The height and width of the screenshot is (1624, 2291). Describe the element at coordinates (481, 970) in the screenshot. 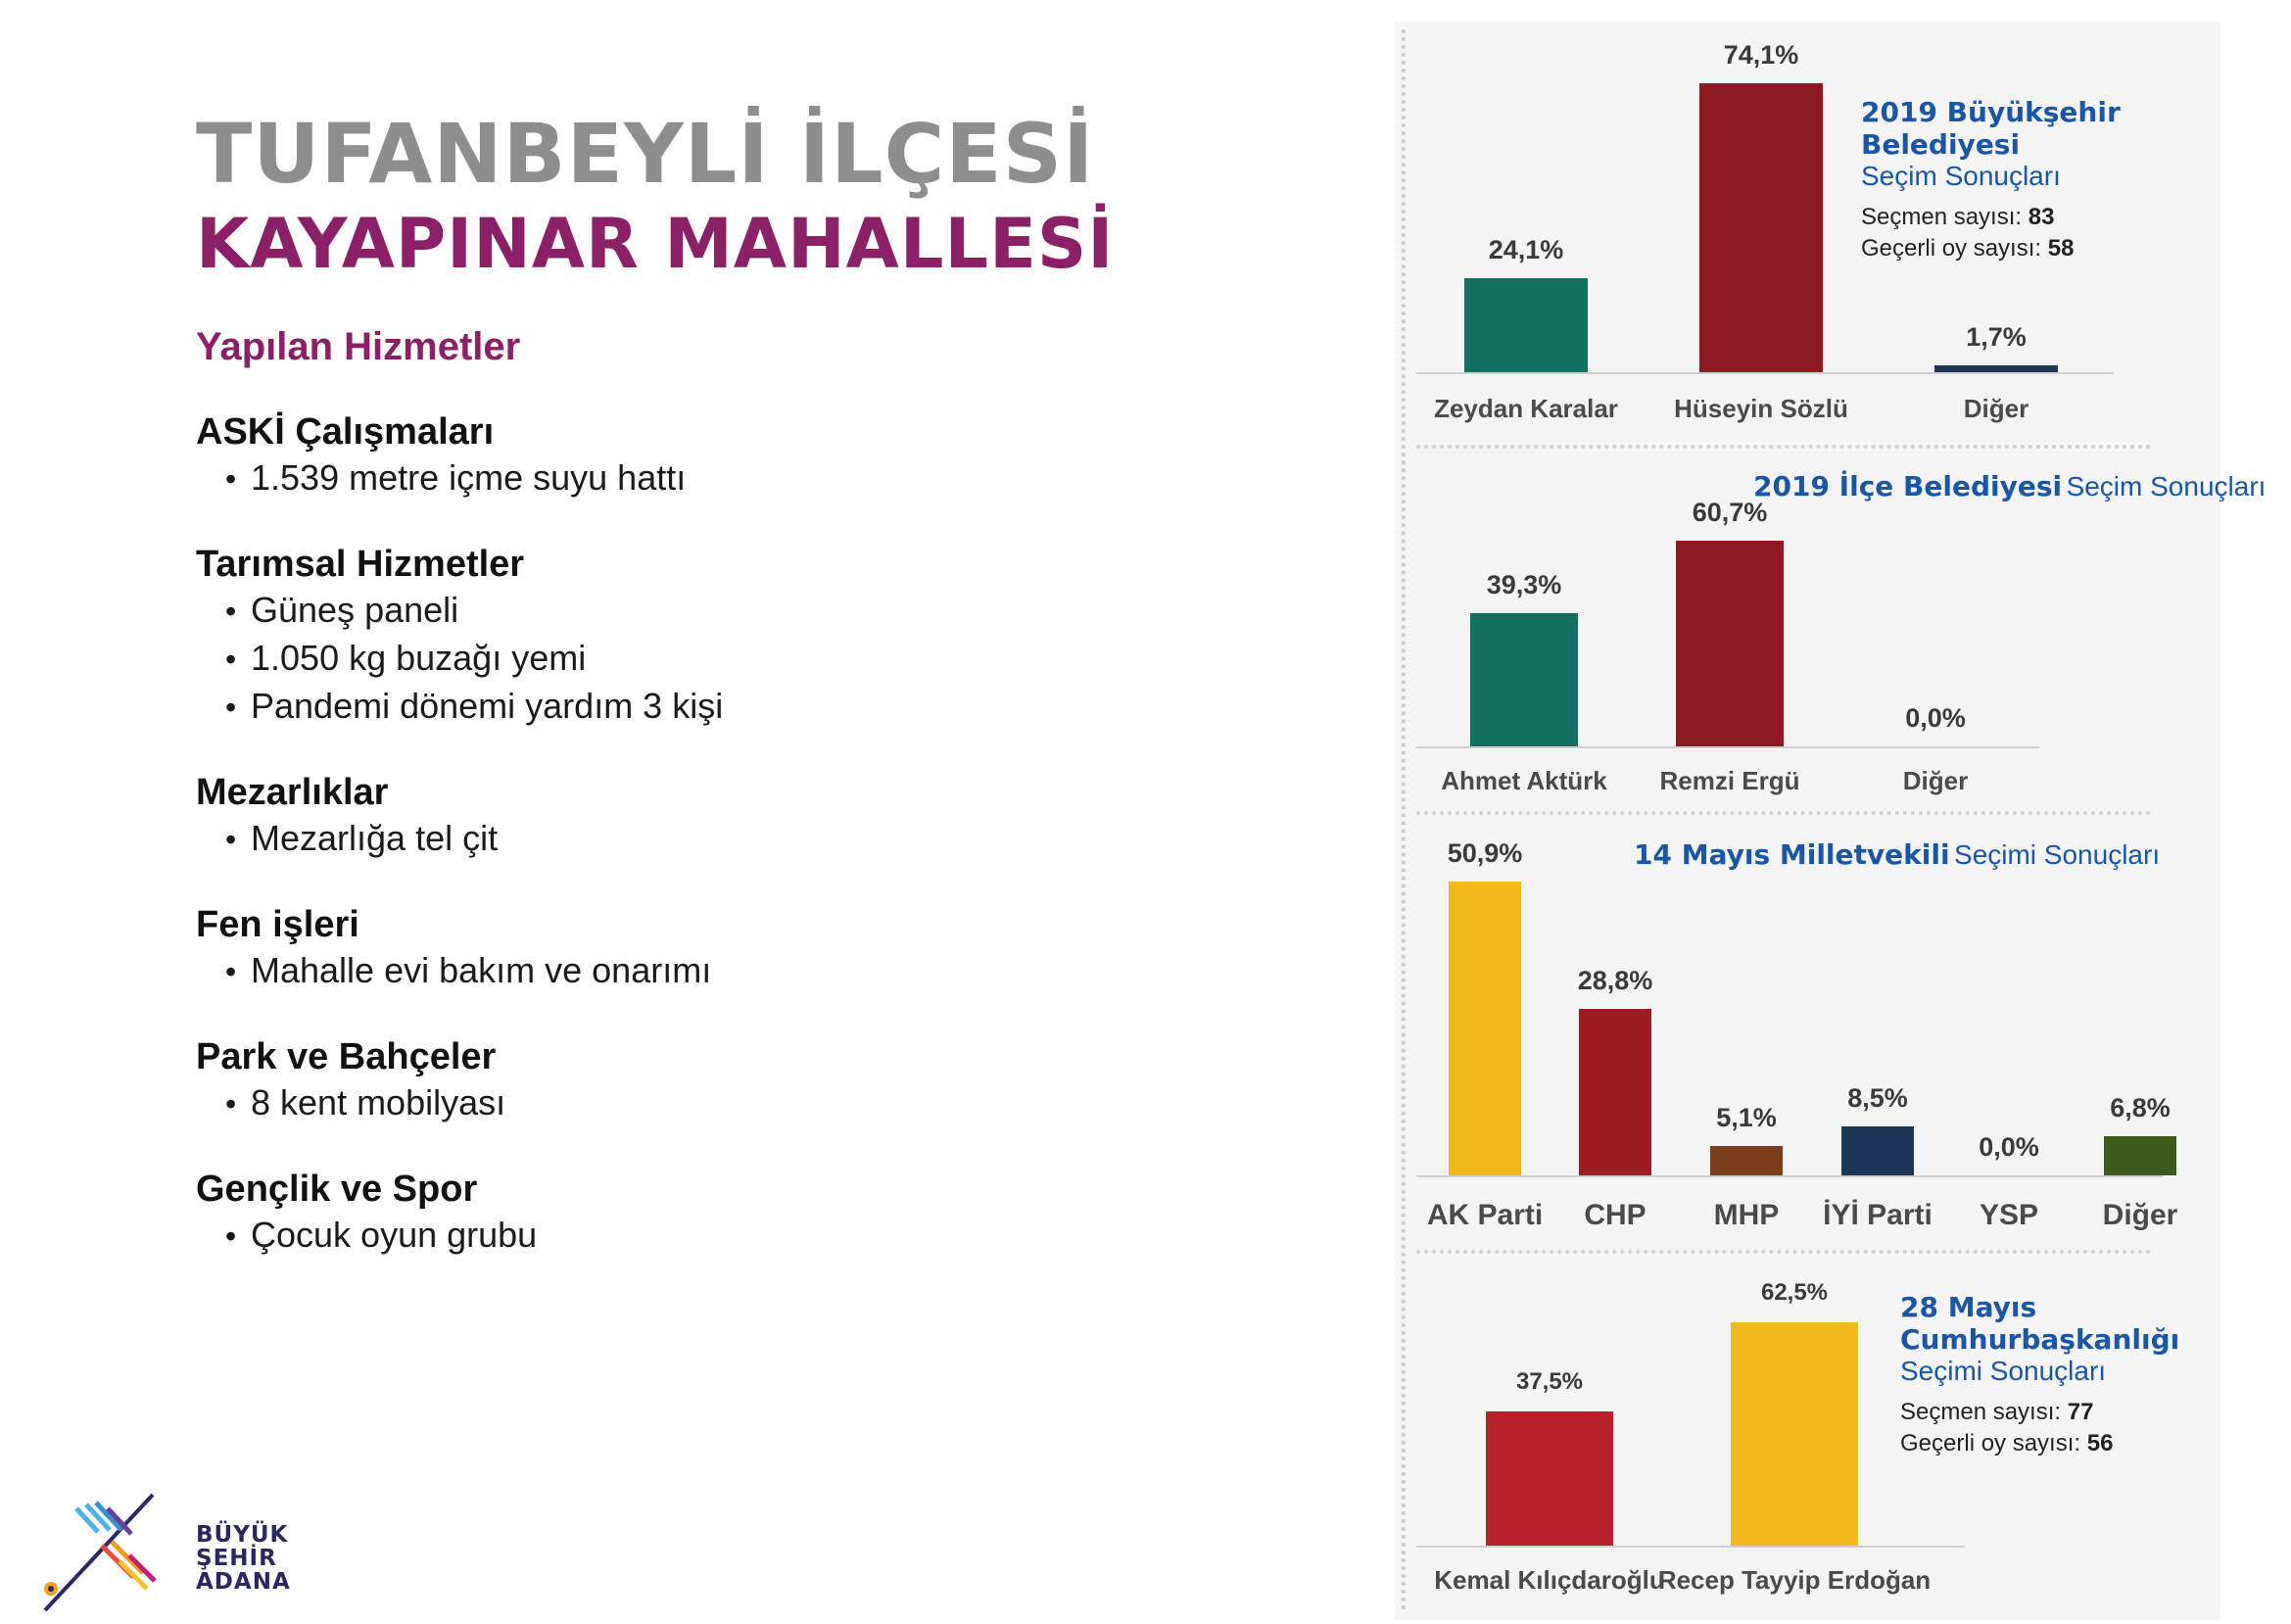

I see `service-item-text: Mahalle evi bakım ve onarımı` at that location.